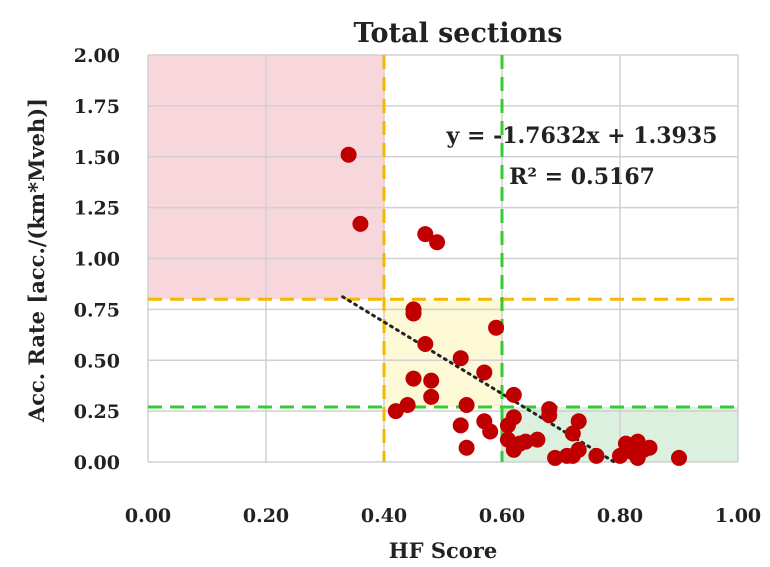 Image resolution: width=770 pixels, height=567 pixels. I want to click on x-tick-label-0: 0.00, so click(148, 516).